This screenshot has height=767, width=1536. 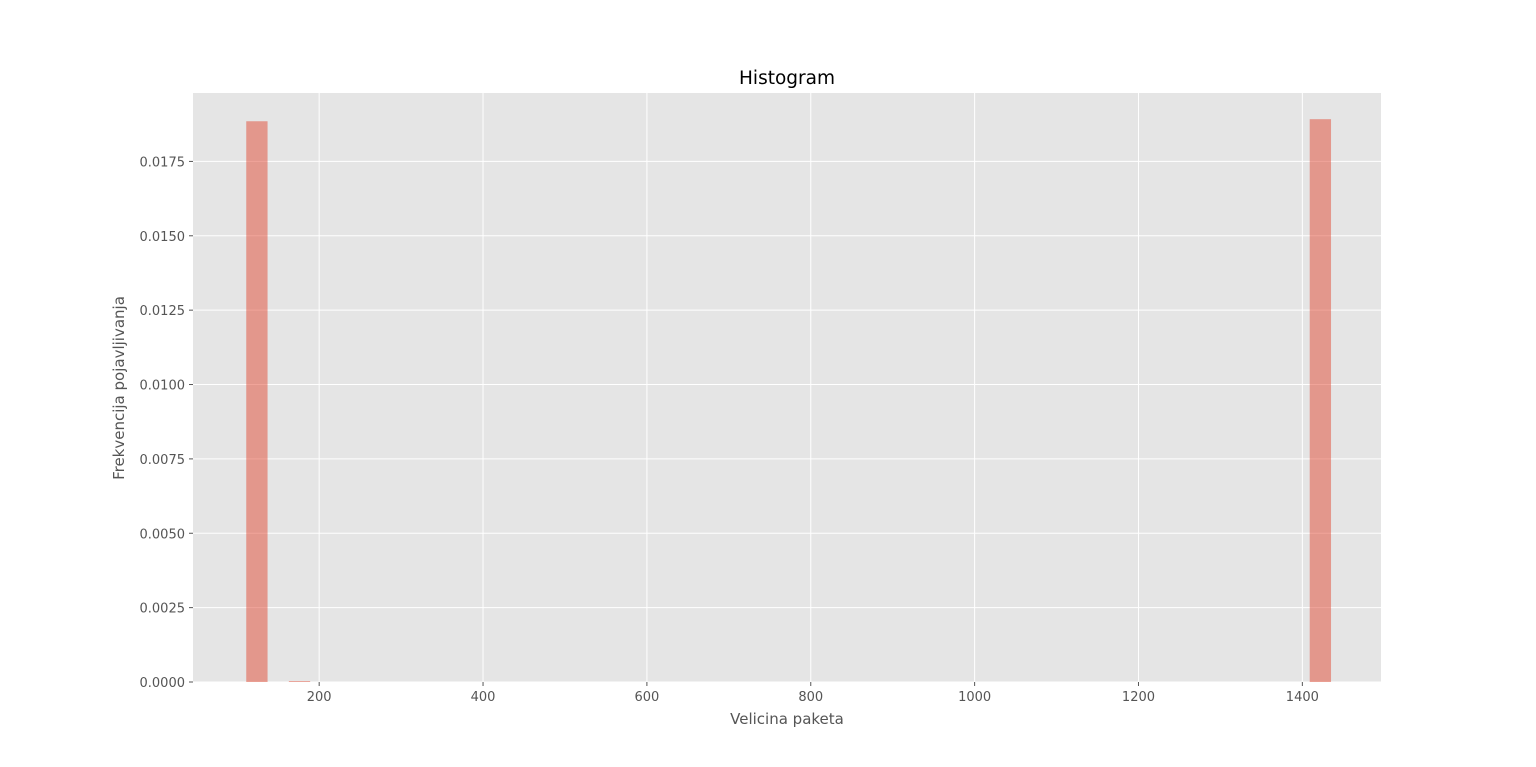 I want to click on y-axis-label: Frekvencija pojavljivanja, so click(x=119, y=388).